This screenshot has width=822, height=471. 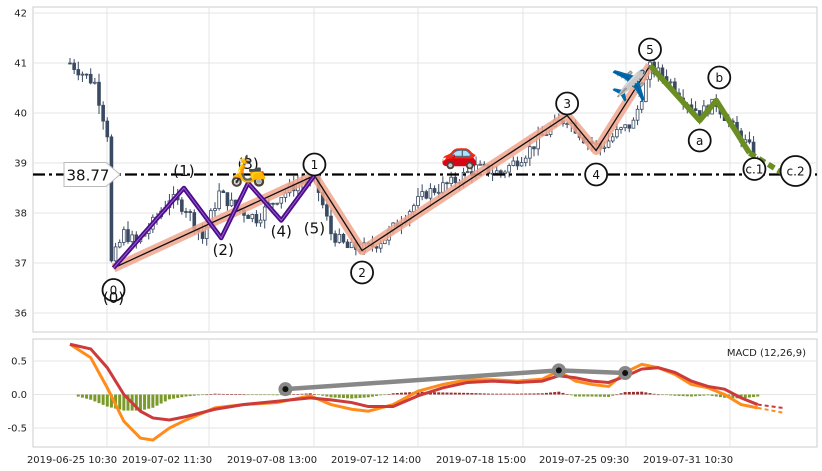 I want to click on price-level-label: 38.77, so click(x=88, y=176).